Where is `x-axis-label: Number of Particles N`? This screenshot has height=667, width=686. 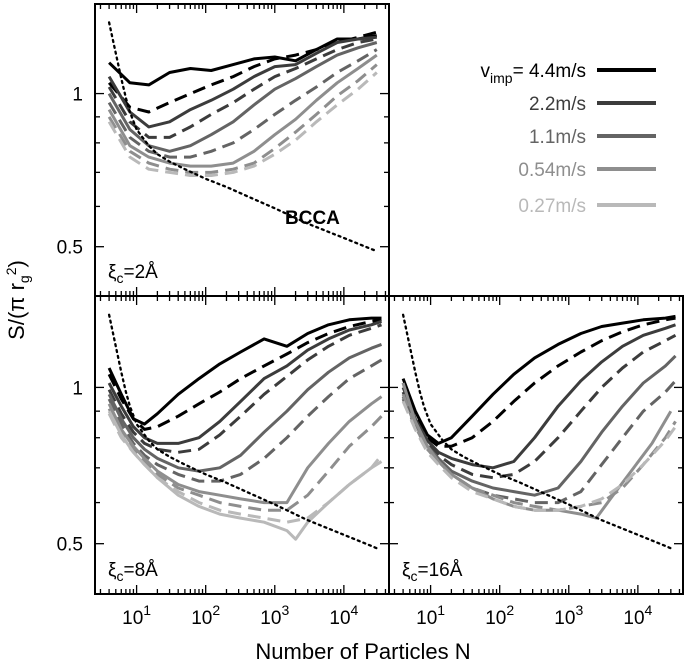 x-axis-label: Number of Particles N is located at coordinates (362, 651).